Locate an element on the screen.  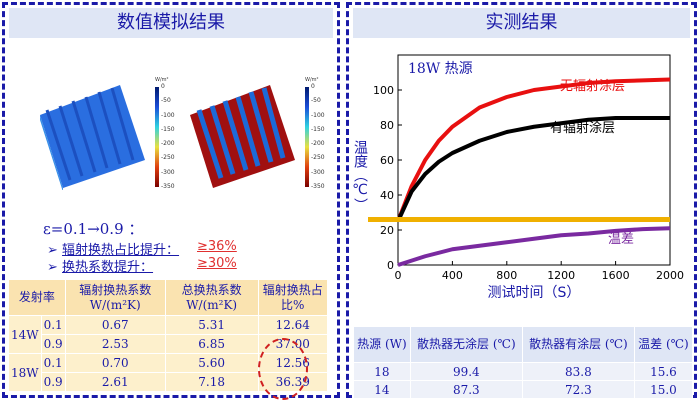
x-tick-label: 400 is located at coordinates (452, 275).